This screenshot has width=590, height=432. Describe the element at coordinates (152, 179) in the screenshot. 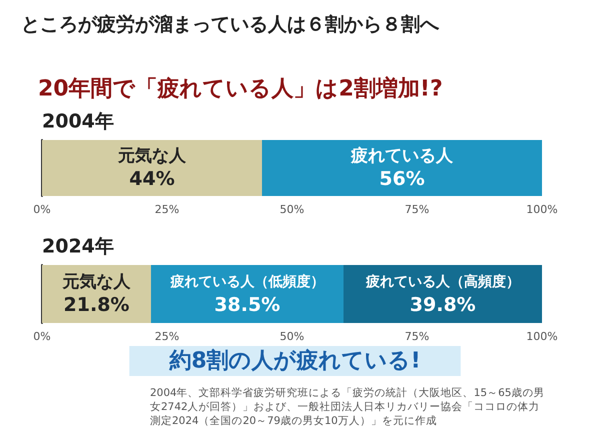

I see `data-label: 44%` at that location.